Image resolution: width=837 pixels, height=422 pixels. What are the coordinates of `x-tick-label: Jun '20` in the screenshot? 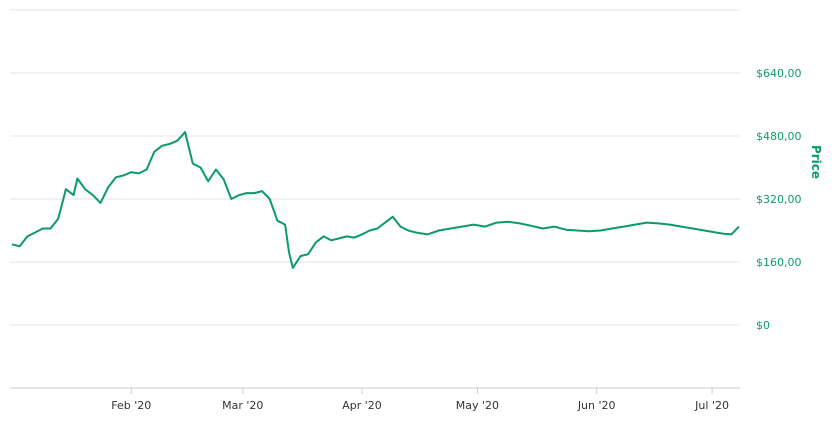 It's located at (596, 405).